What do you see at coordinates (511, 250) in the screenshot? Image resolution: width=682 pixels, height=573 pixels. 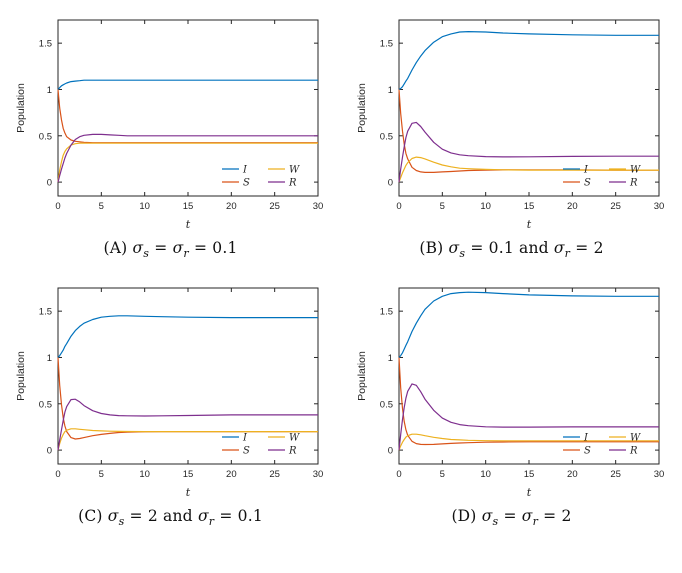 I see `caption-B: (B) σs = 0.1 and σr = 2` at bounding box center [511, 250].